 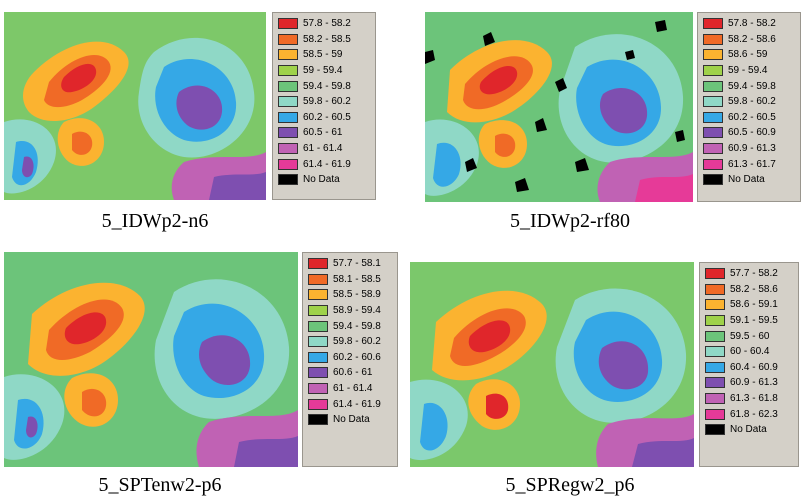 I want to click on legend-label: 59 - 59.4, so click(x=323, y=71).